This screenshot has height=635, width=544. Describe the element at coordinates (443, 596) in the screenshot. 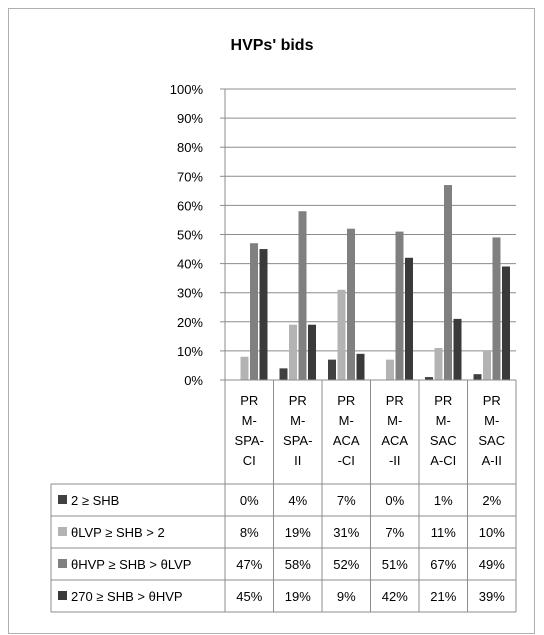

I see `data-label: 21%` at that location.